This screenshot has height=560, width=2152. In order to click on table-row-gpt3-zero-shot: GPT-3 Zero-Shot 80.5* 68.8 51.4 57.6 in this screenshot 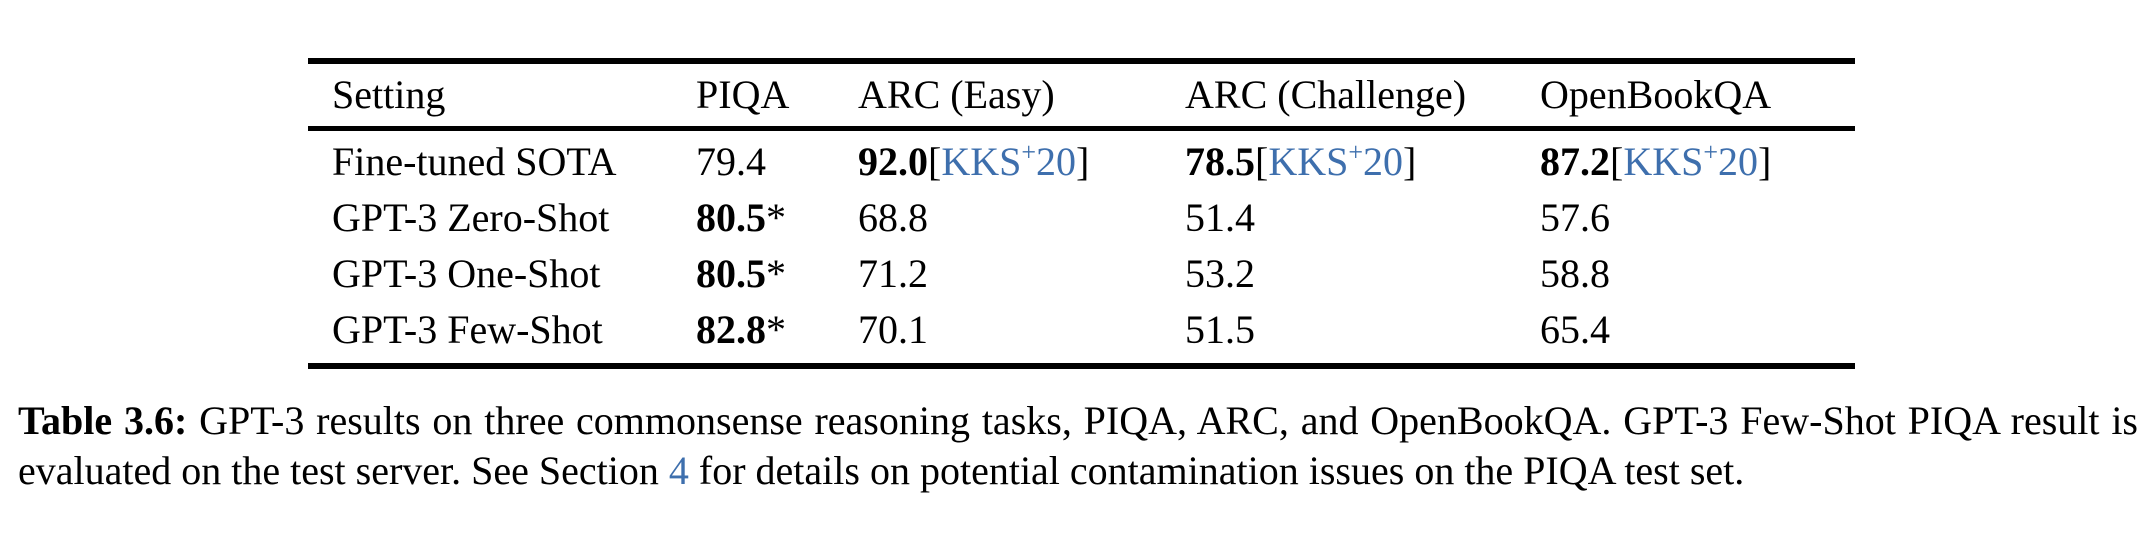, I will do `click(1081, 218)`.